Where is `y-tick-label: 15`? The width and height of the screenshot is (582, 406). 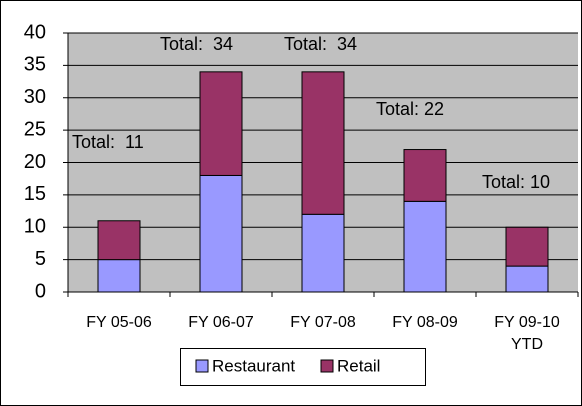
y-tick-label: 15 is located at coordinates (35, 194).